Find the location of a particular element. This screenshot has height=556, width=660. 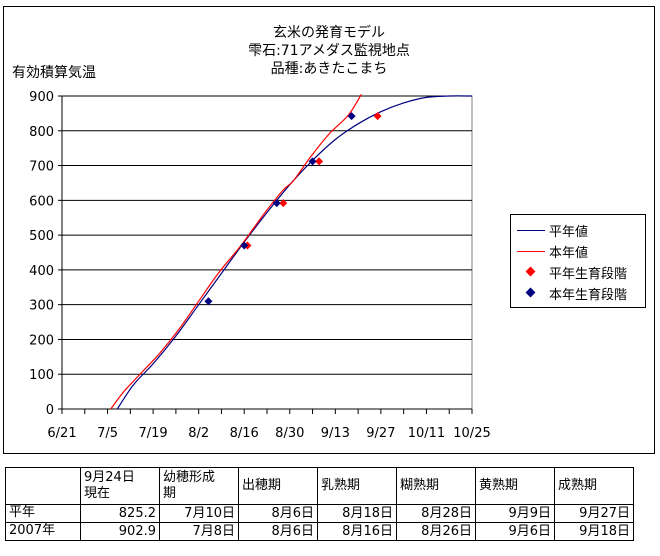

y-tick-label-7: 700 is located at coordinates (41, 167).